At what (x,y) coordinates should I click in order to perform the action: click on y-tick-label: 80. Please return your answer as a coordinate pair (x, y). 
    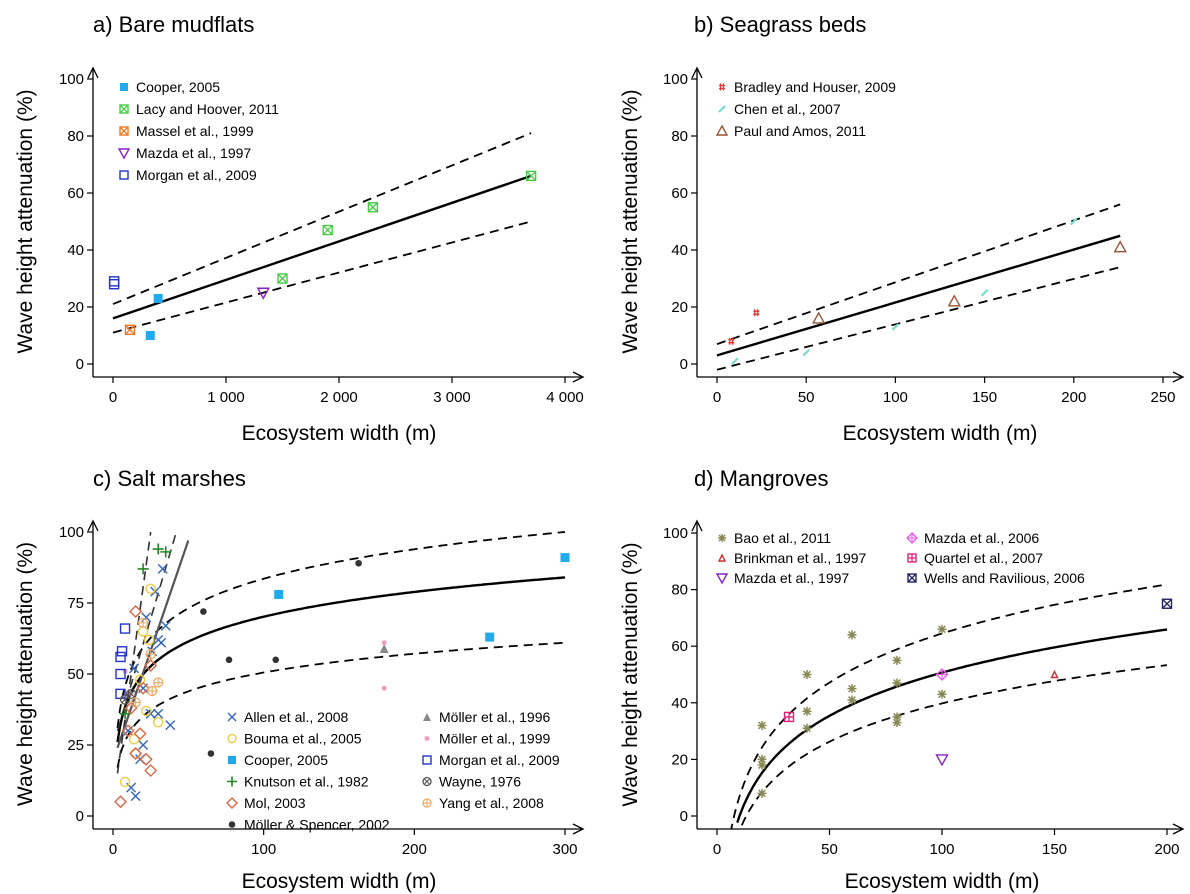
    Looking at the image, I should click on (679, 590).